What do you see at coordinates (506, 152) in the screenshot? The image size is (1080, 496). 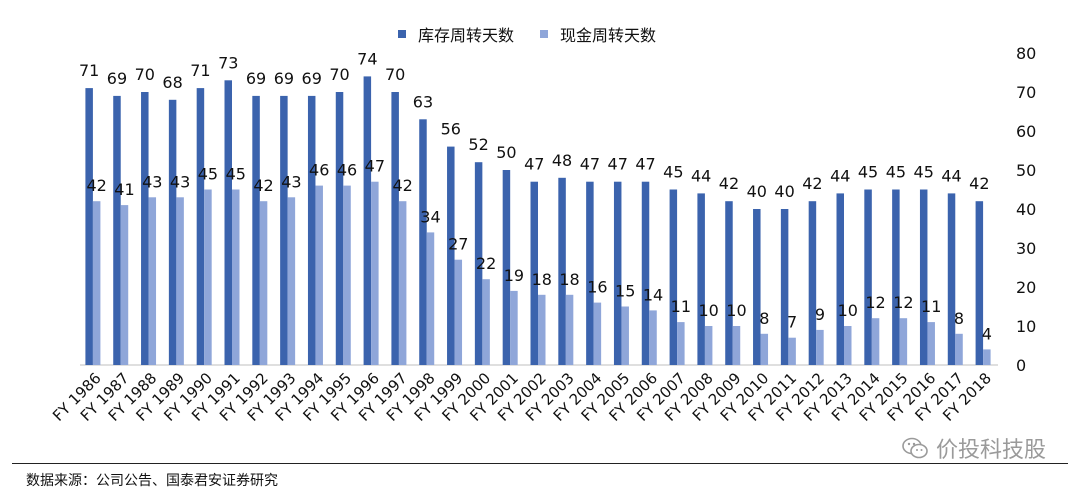 I see `data-label-inventory: 50` at bounding box center [506, 152].